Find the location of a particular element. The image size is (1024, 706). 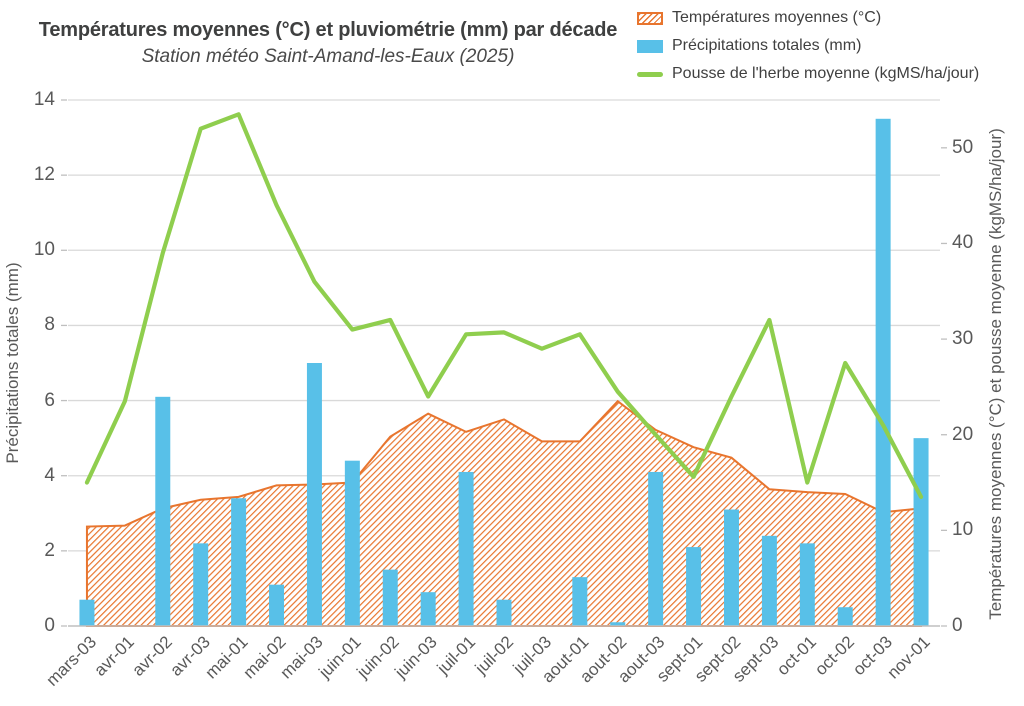

right-axis-tick-label: 30 is located at coordinates (963, 339).